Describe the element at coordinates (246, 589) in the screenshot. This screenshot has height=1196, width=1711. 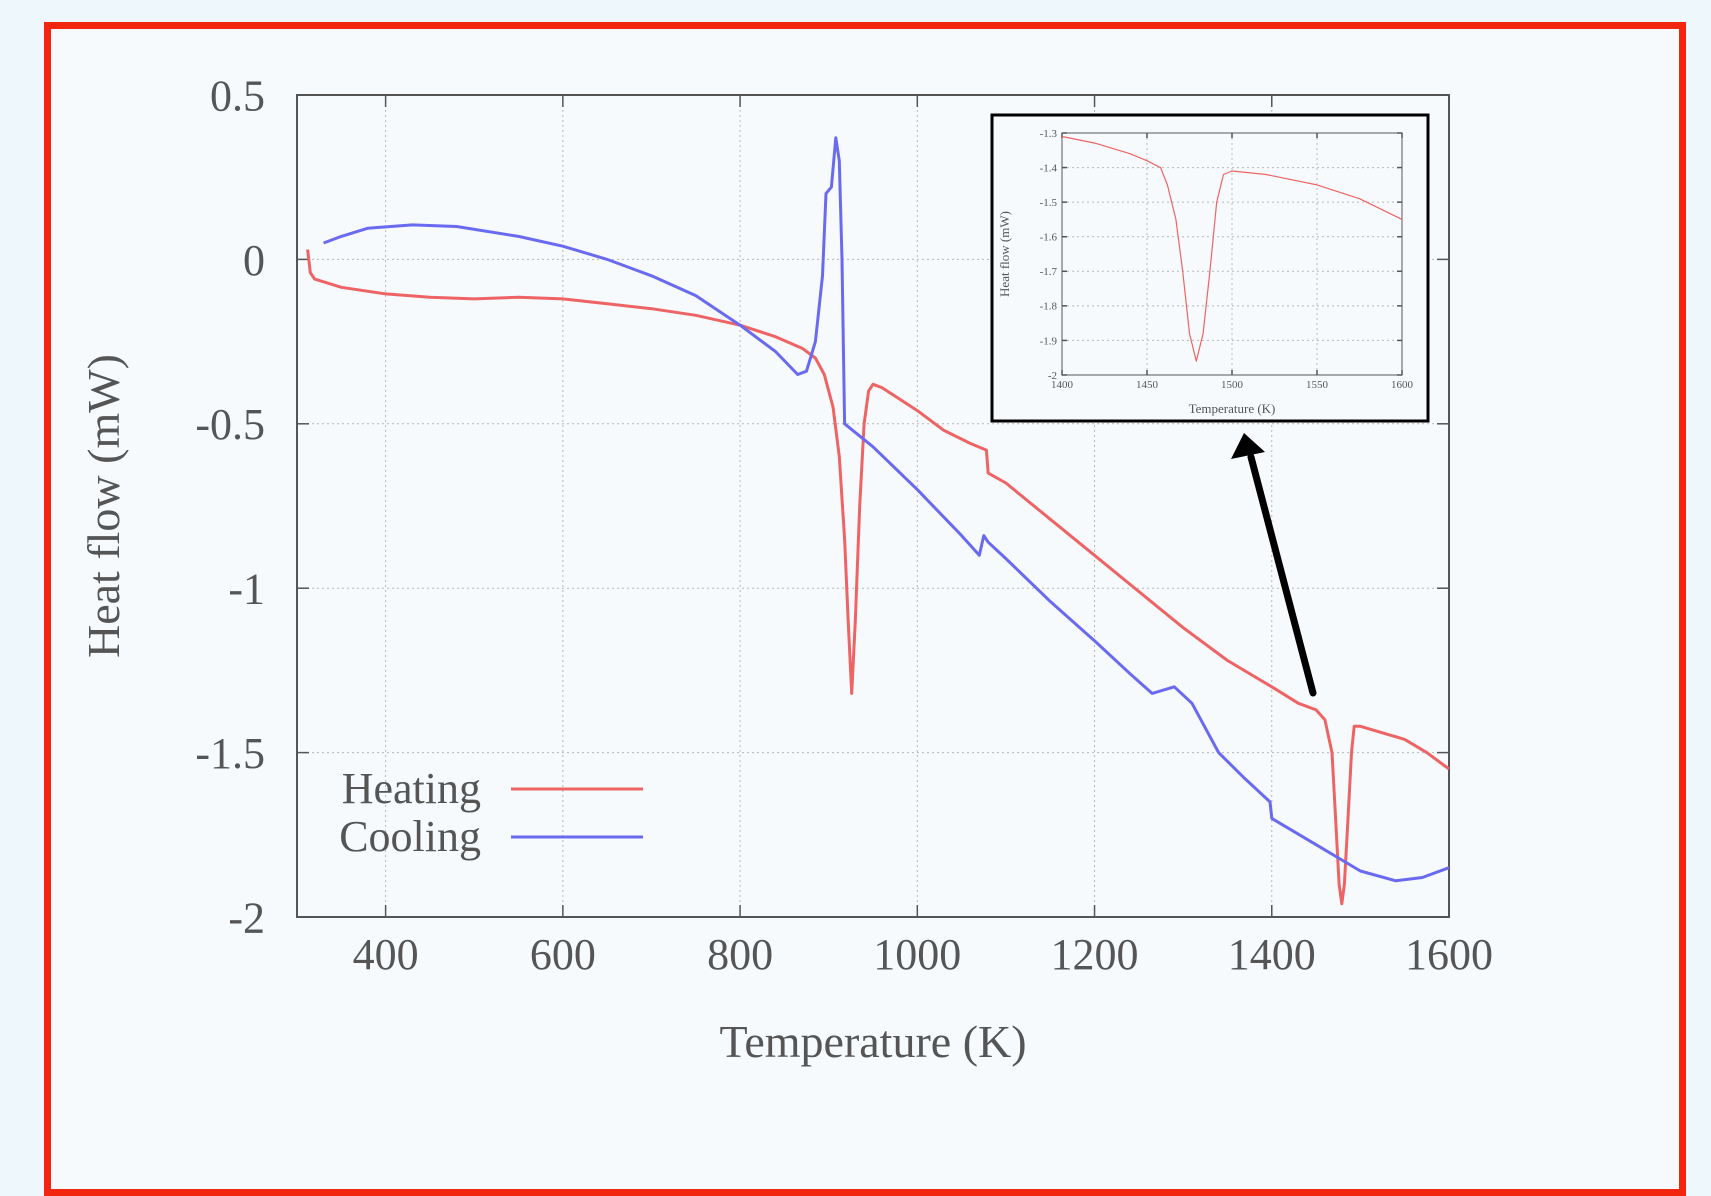
I see `main-y-tick-label: -1` at that location.